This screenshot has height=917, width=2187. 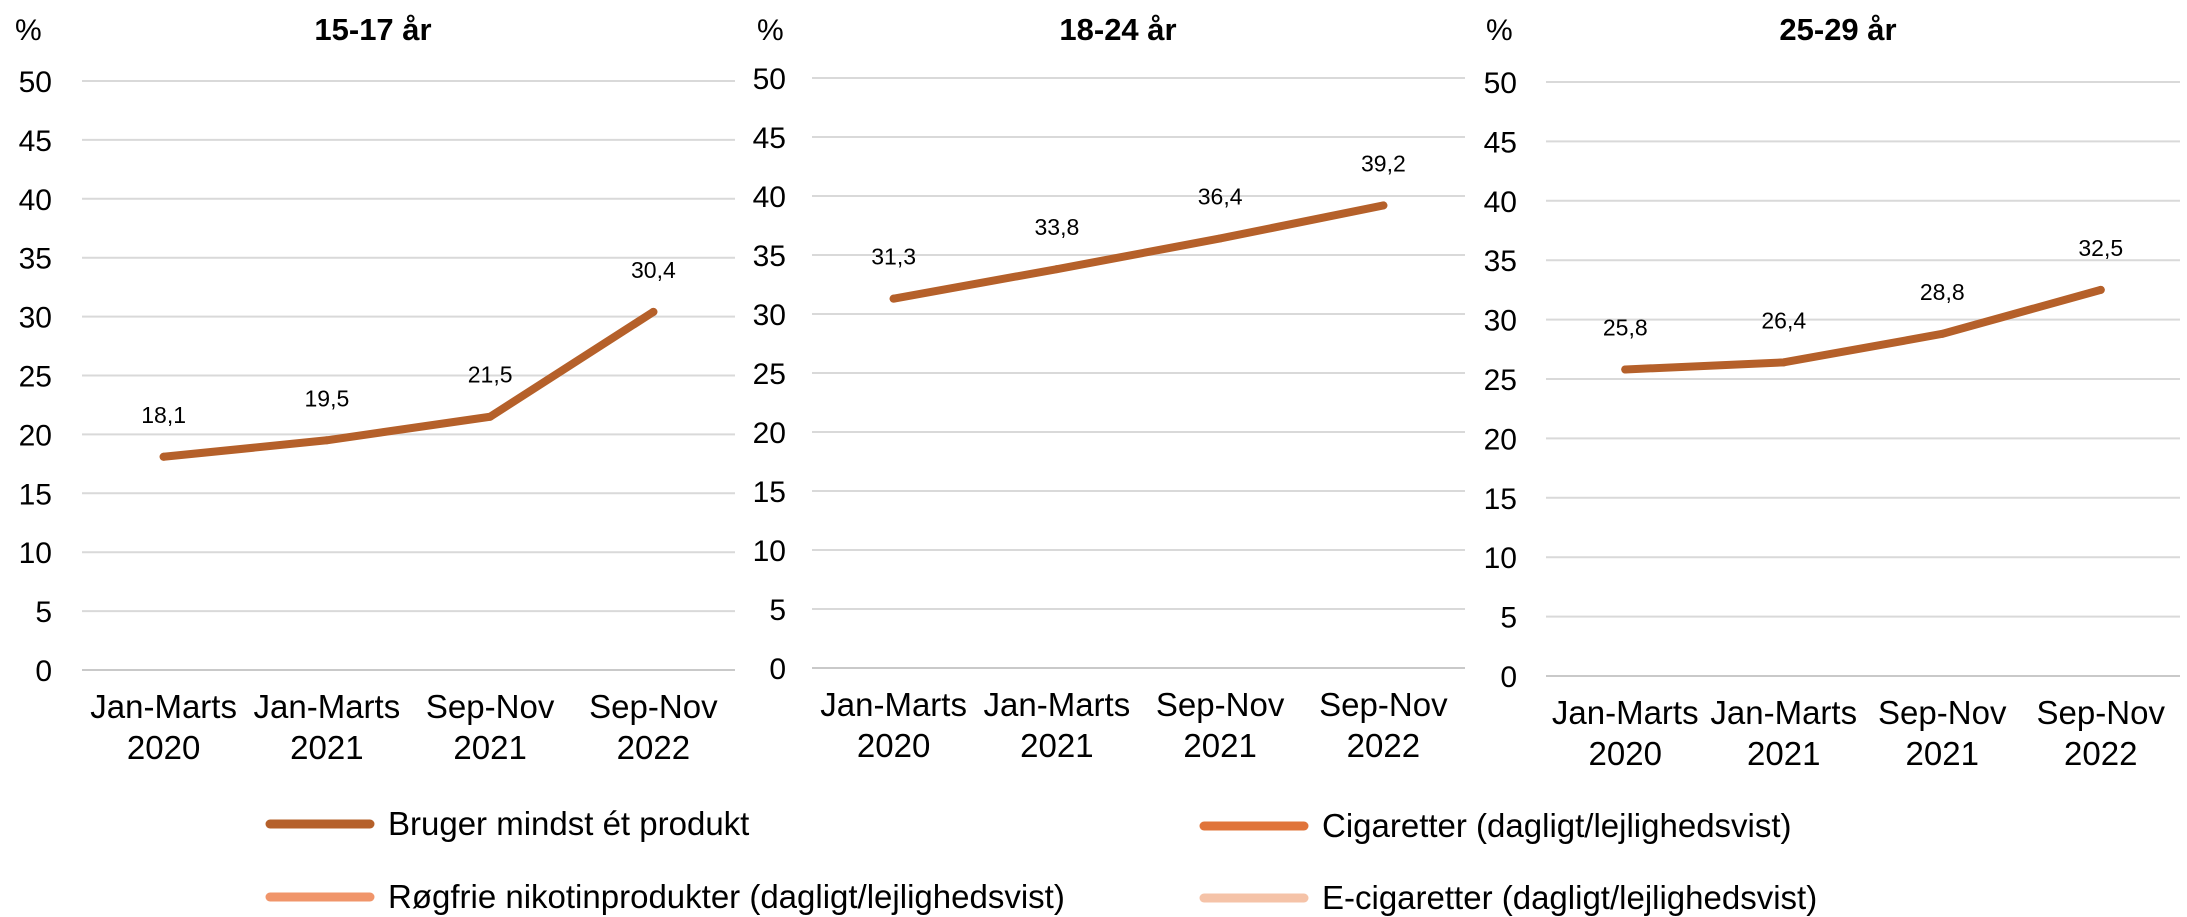 I want to click on data-label: 33,8, so click(x=1056, y=227).